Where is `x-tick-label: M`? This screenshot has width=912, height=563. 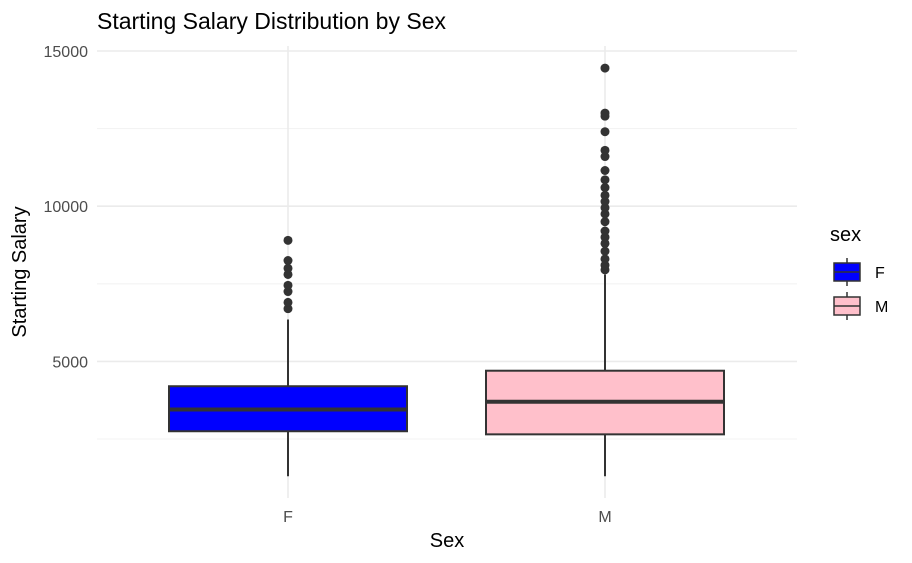
x-tick-label: M is located at coordinates (604, 517).